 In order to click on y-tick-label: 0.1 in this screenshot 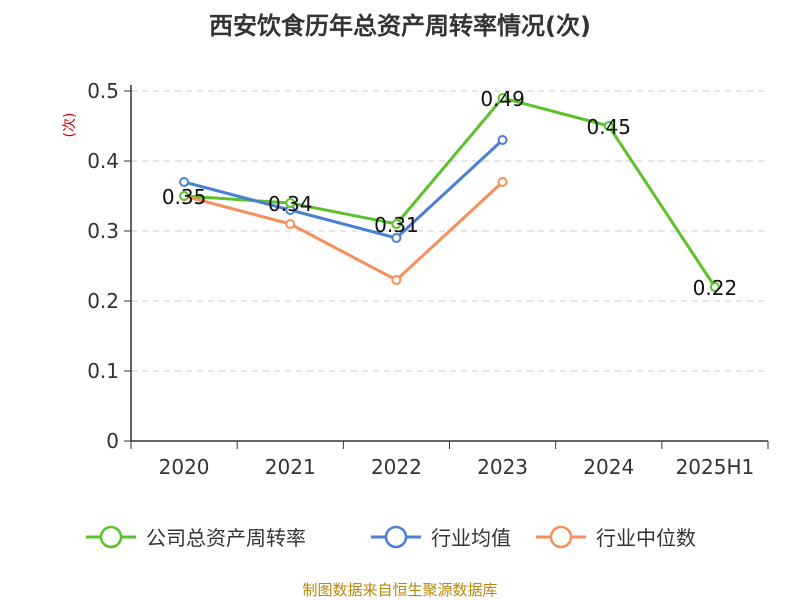, I will do `click(103, 371)`.